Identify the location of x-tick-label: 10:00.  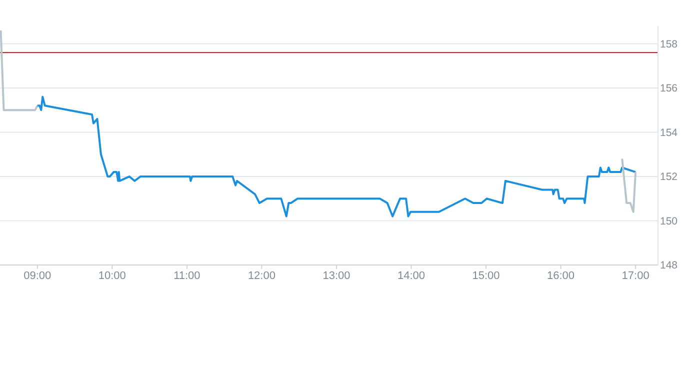
(112, 276).